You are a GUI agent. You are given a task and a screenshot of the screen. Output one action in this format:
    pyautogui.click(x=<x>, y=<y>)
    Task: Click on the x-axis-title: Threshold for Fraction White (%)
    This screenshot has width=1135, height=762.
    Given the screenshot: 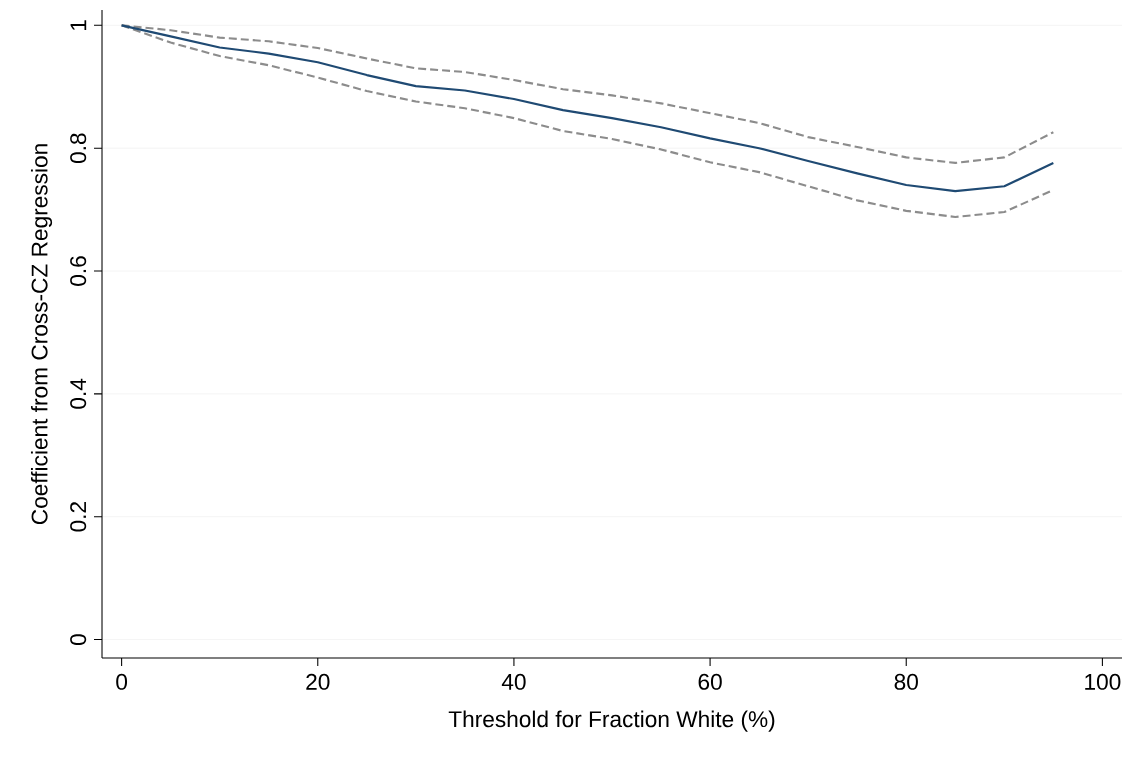 What is the action you would take?
    pyautogui.click(x=611, y=721)
    